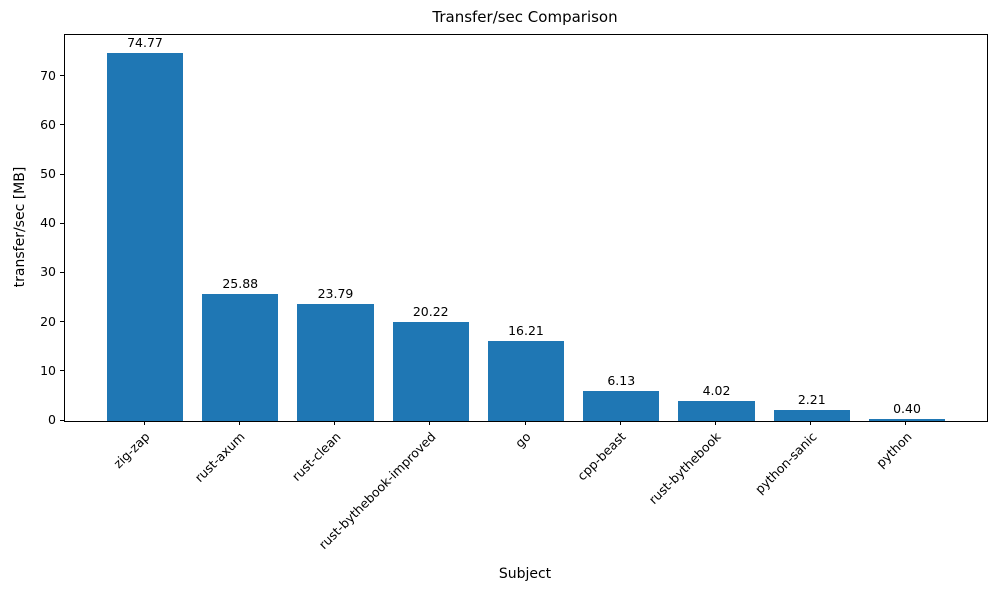 The image size is (1000, 600). I want to click on bar-rust-bythebook-improved, so click(430, 371).